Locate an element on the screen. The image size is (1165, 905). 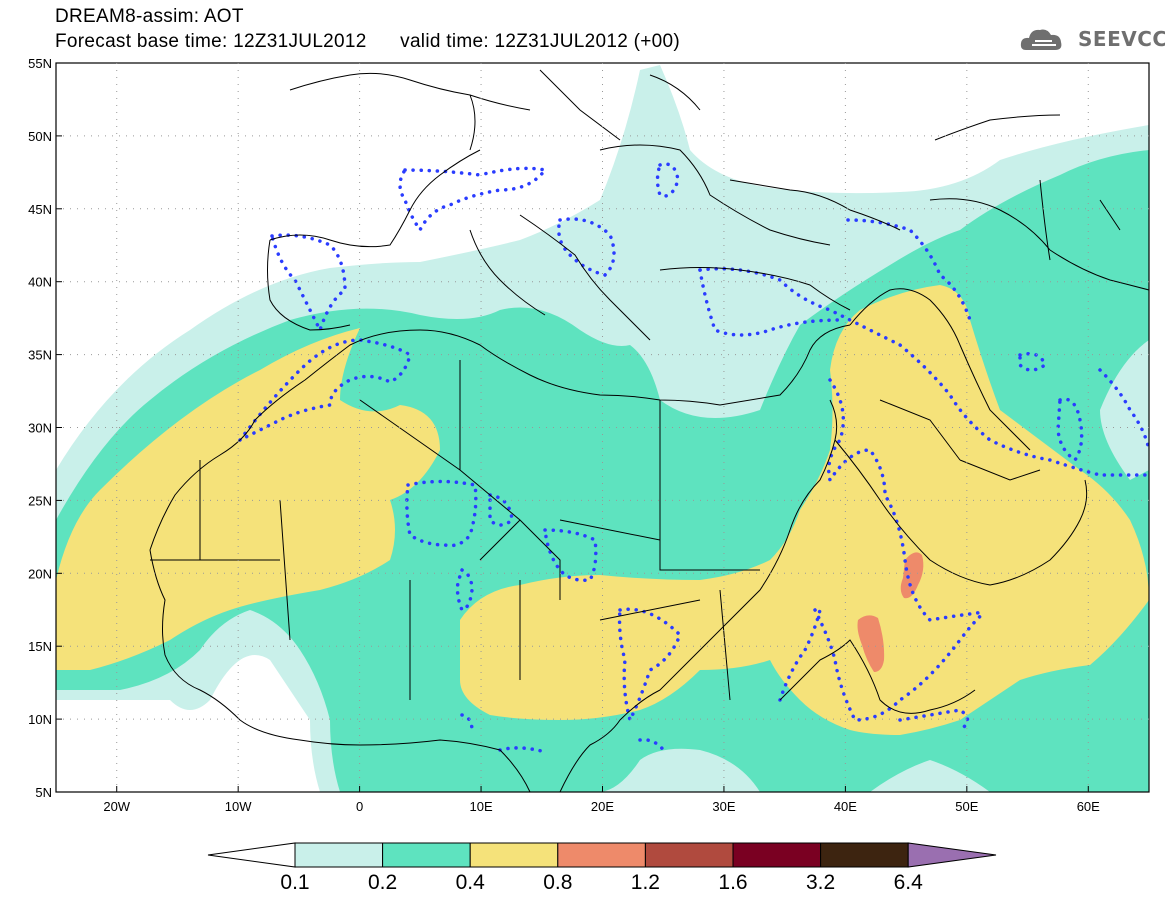
lat-label: 30N is located at coordinates (40, 428).